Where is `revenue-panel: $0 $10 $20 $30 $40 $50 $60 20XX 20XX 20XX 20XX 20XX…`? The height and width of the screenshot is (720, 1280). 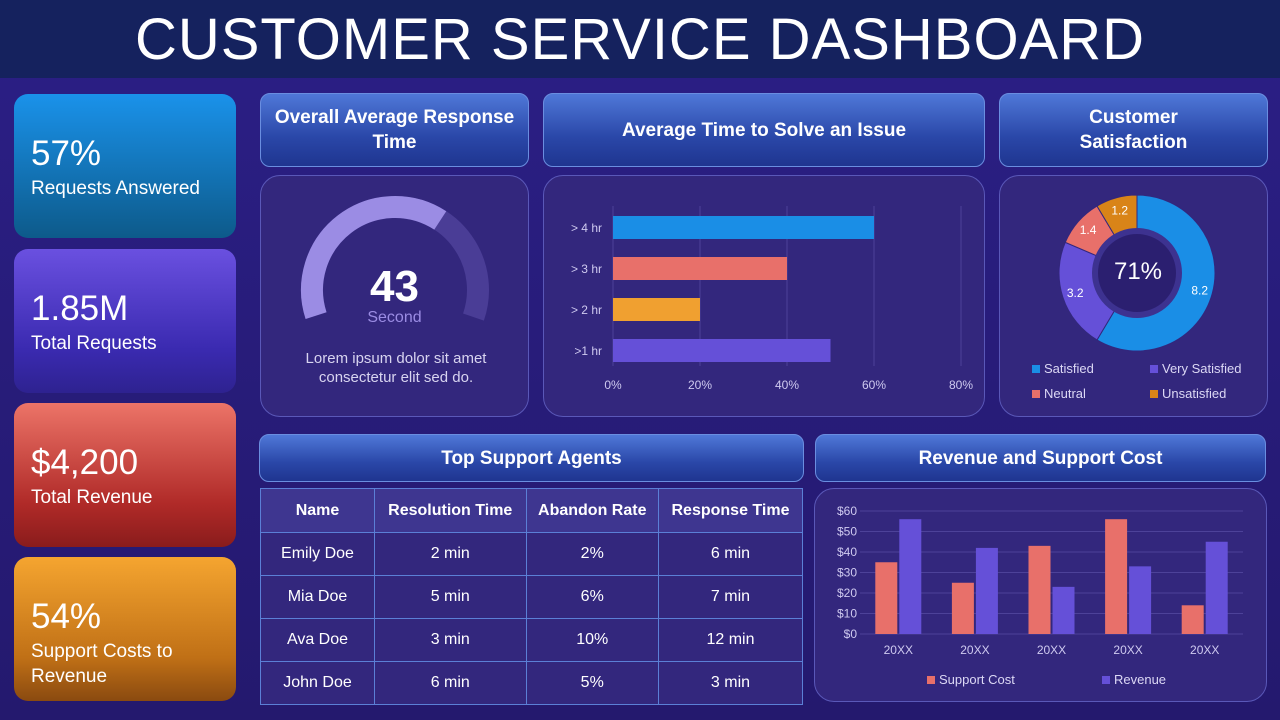
revenue-panel: $0 $10 $20 $30 $40 $50 $60 20XX 20XX 20XX 20XX 20XX… is located at coordinates (1040, 595).